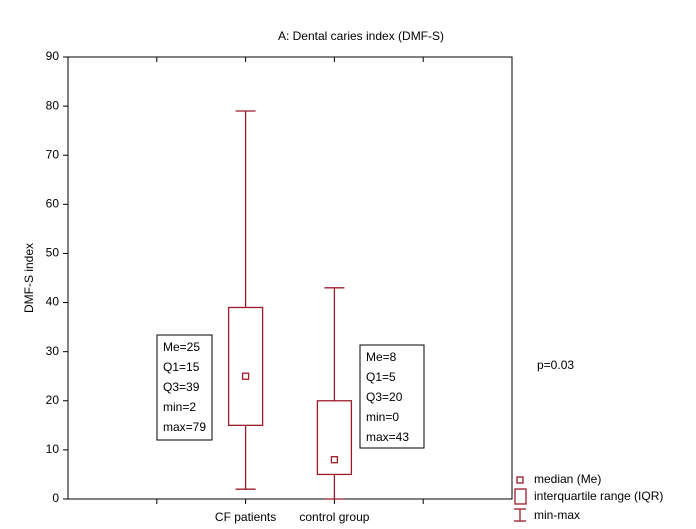 The height and width of the screenshot is (529, 696). Describe the element at coordinates (53, 302) in the screenshot. I see `y-tick-label: 40` at that location.